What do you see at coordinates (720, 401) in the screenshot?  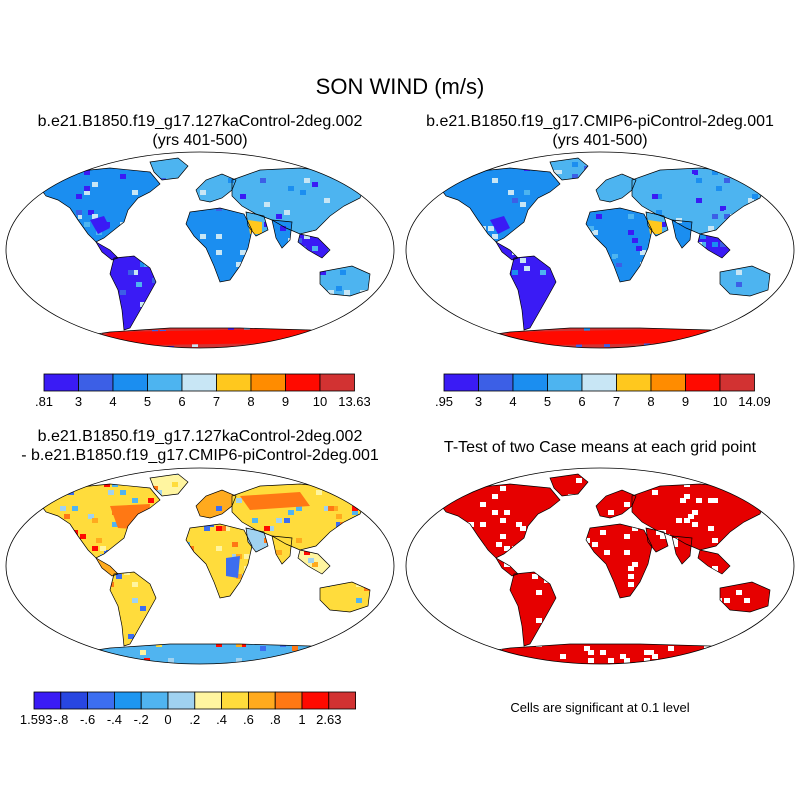 I see `colorbar-label: 10` at bounding box center [720, 401].